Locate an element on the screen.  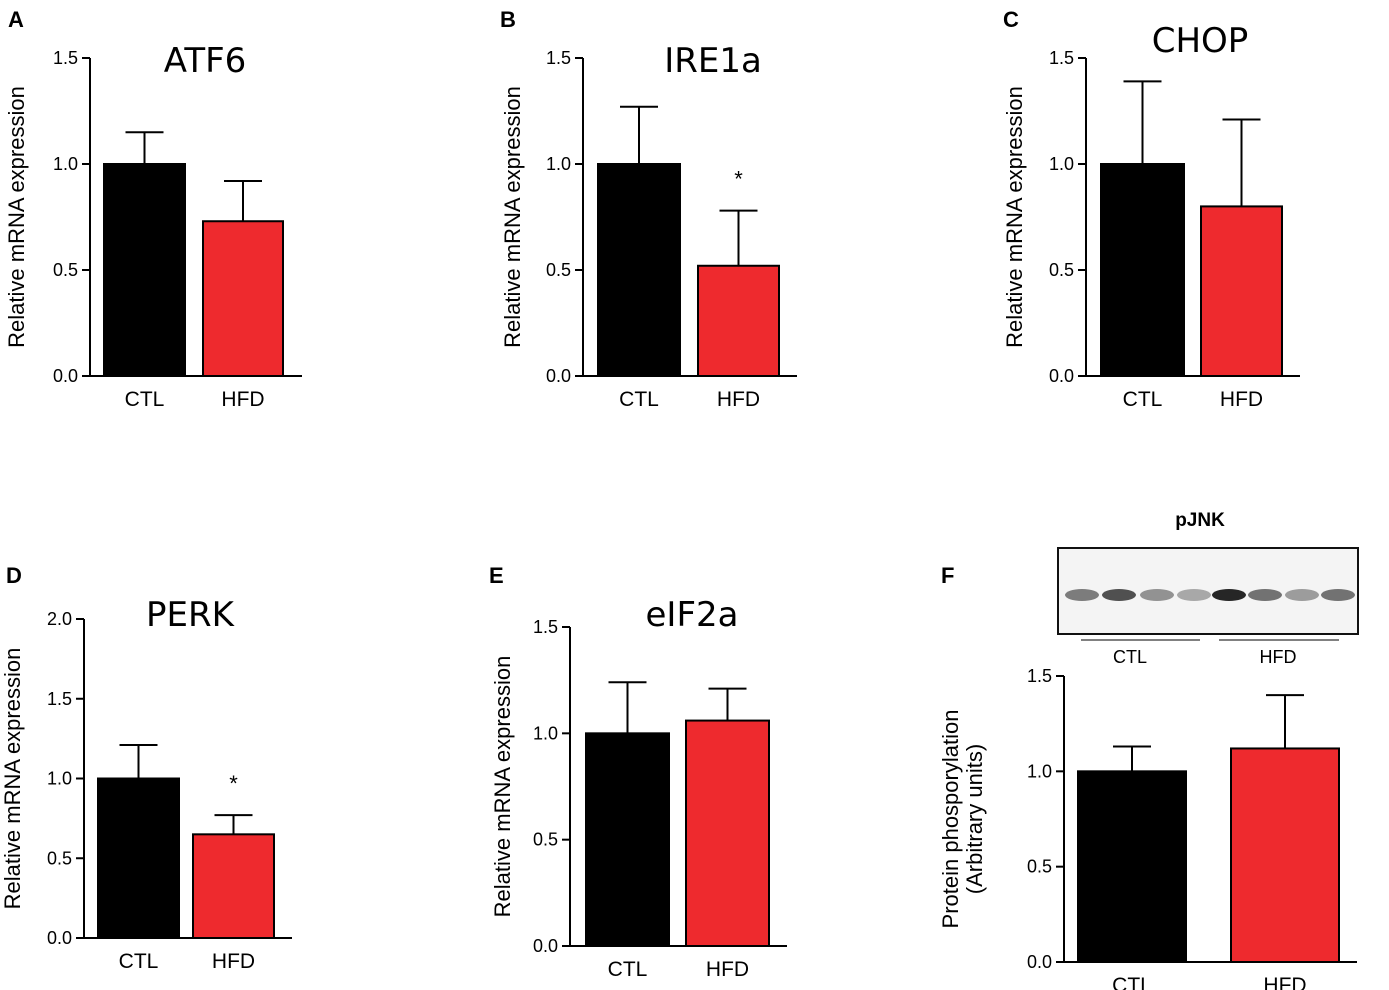
y-axis-label-line: Protein phosporylation is located at coordinates (950, 819).